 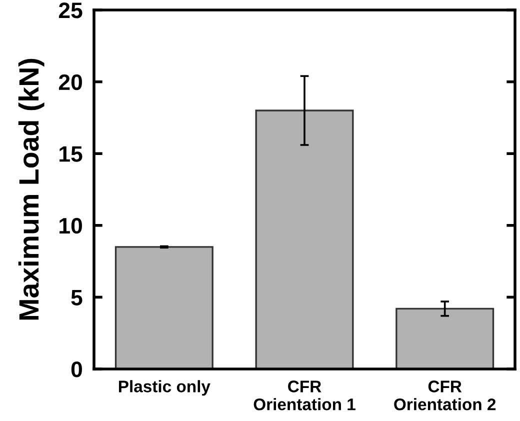 What do you see at coordinates (445, 395) in the screenshot?
I see `x-tick-label: CFR Orientation 2` at bounding box center [445, 395].